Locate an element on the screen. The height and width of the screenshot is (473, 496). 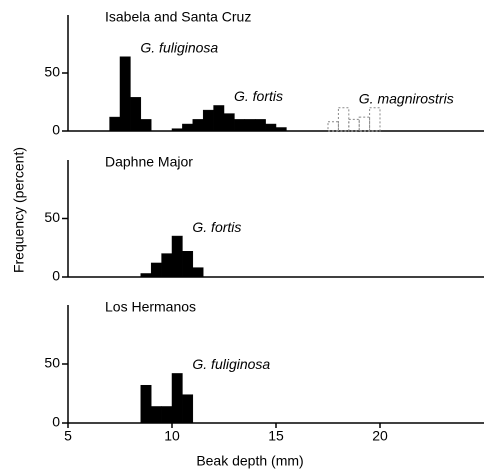
x-tick-label: 20 is located at coordinates (380, 436).